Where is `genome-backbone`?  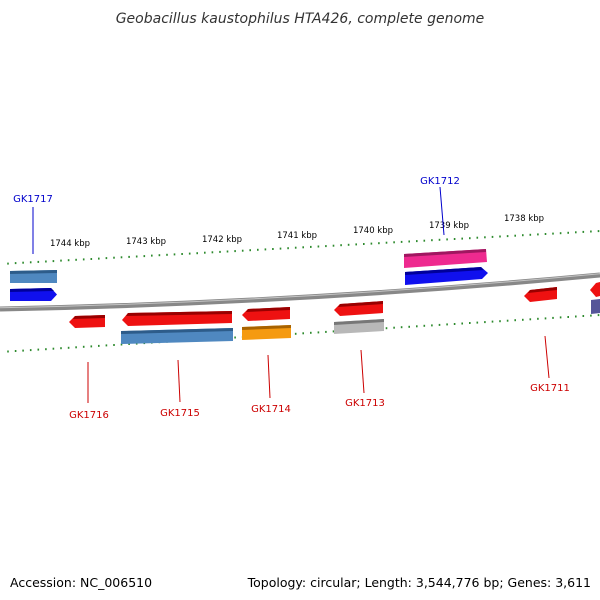
genome-backbone is located at coordinates (300, 292).